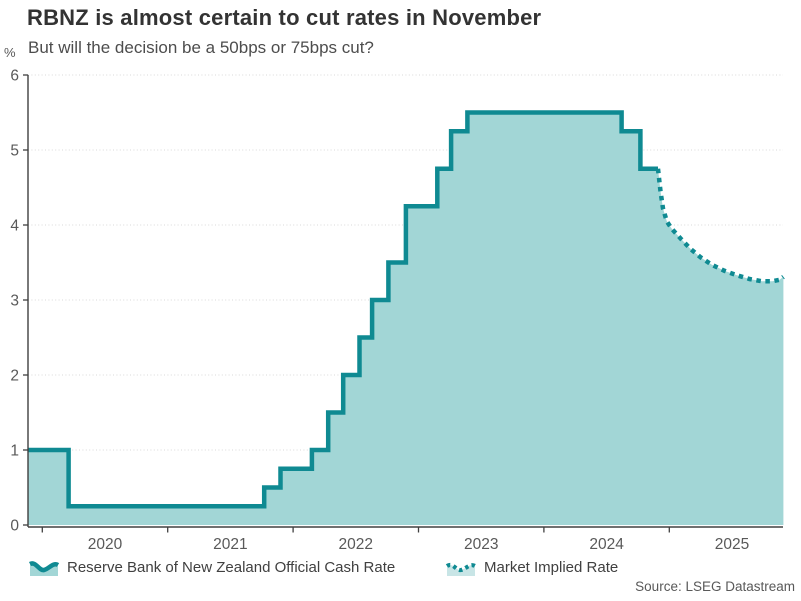 The height and width of the screenshot is (601, 801). What do you see at coordinates (14, 76) in the screenshot?
I see `svg-text: 6` at bounding box center [14, 76].